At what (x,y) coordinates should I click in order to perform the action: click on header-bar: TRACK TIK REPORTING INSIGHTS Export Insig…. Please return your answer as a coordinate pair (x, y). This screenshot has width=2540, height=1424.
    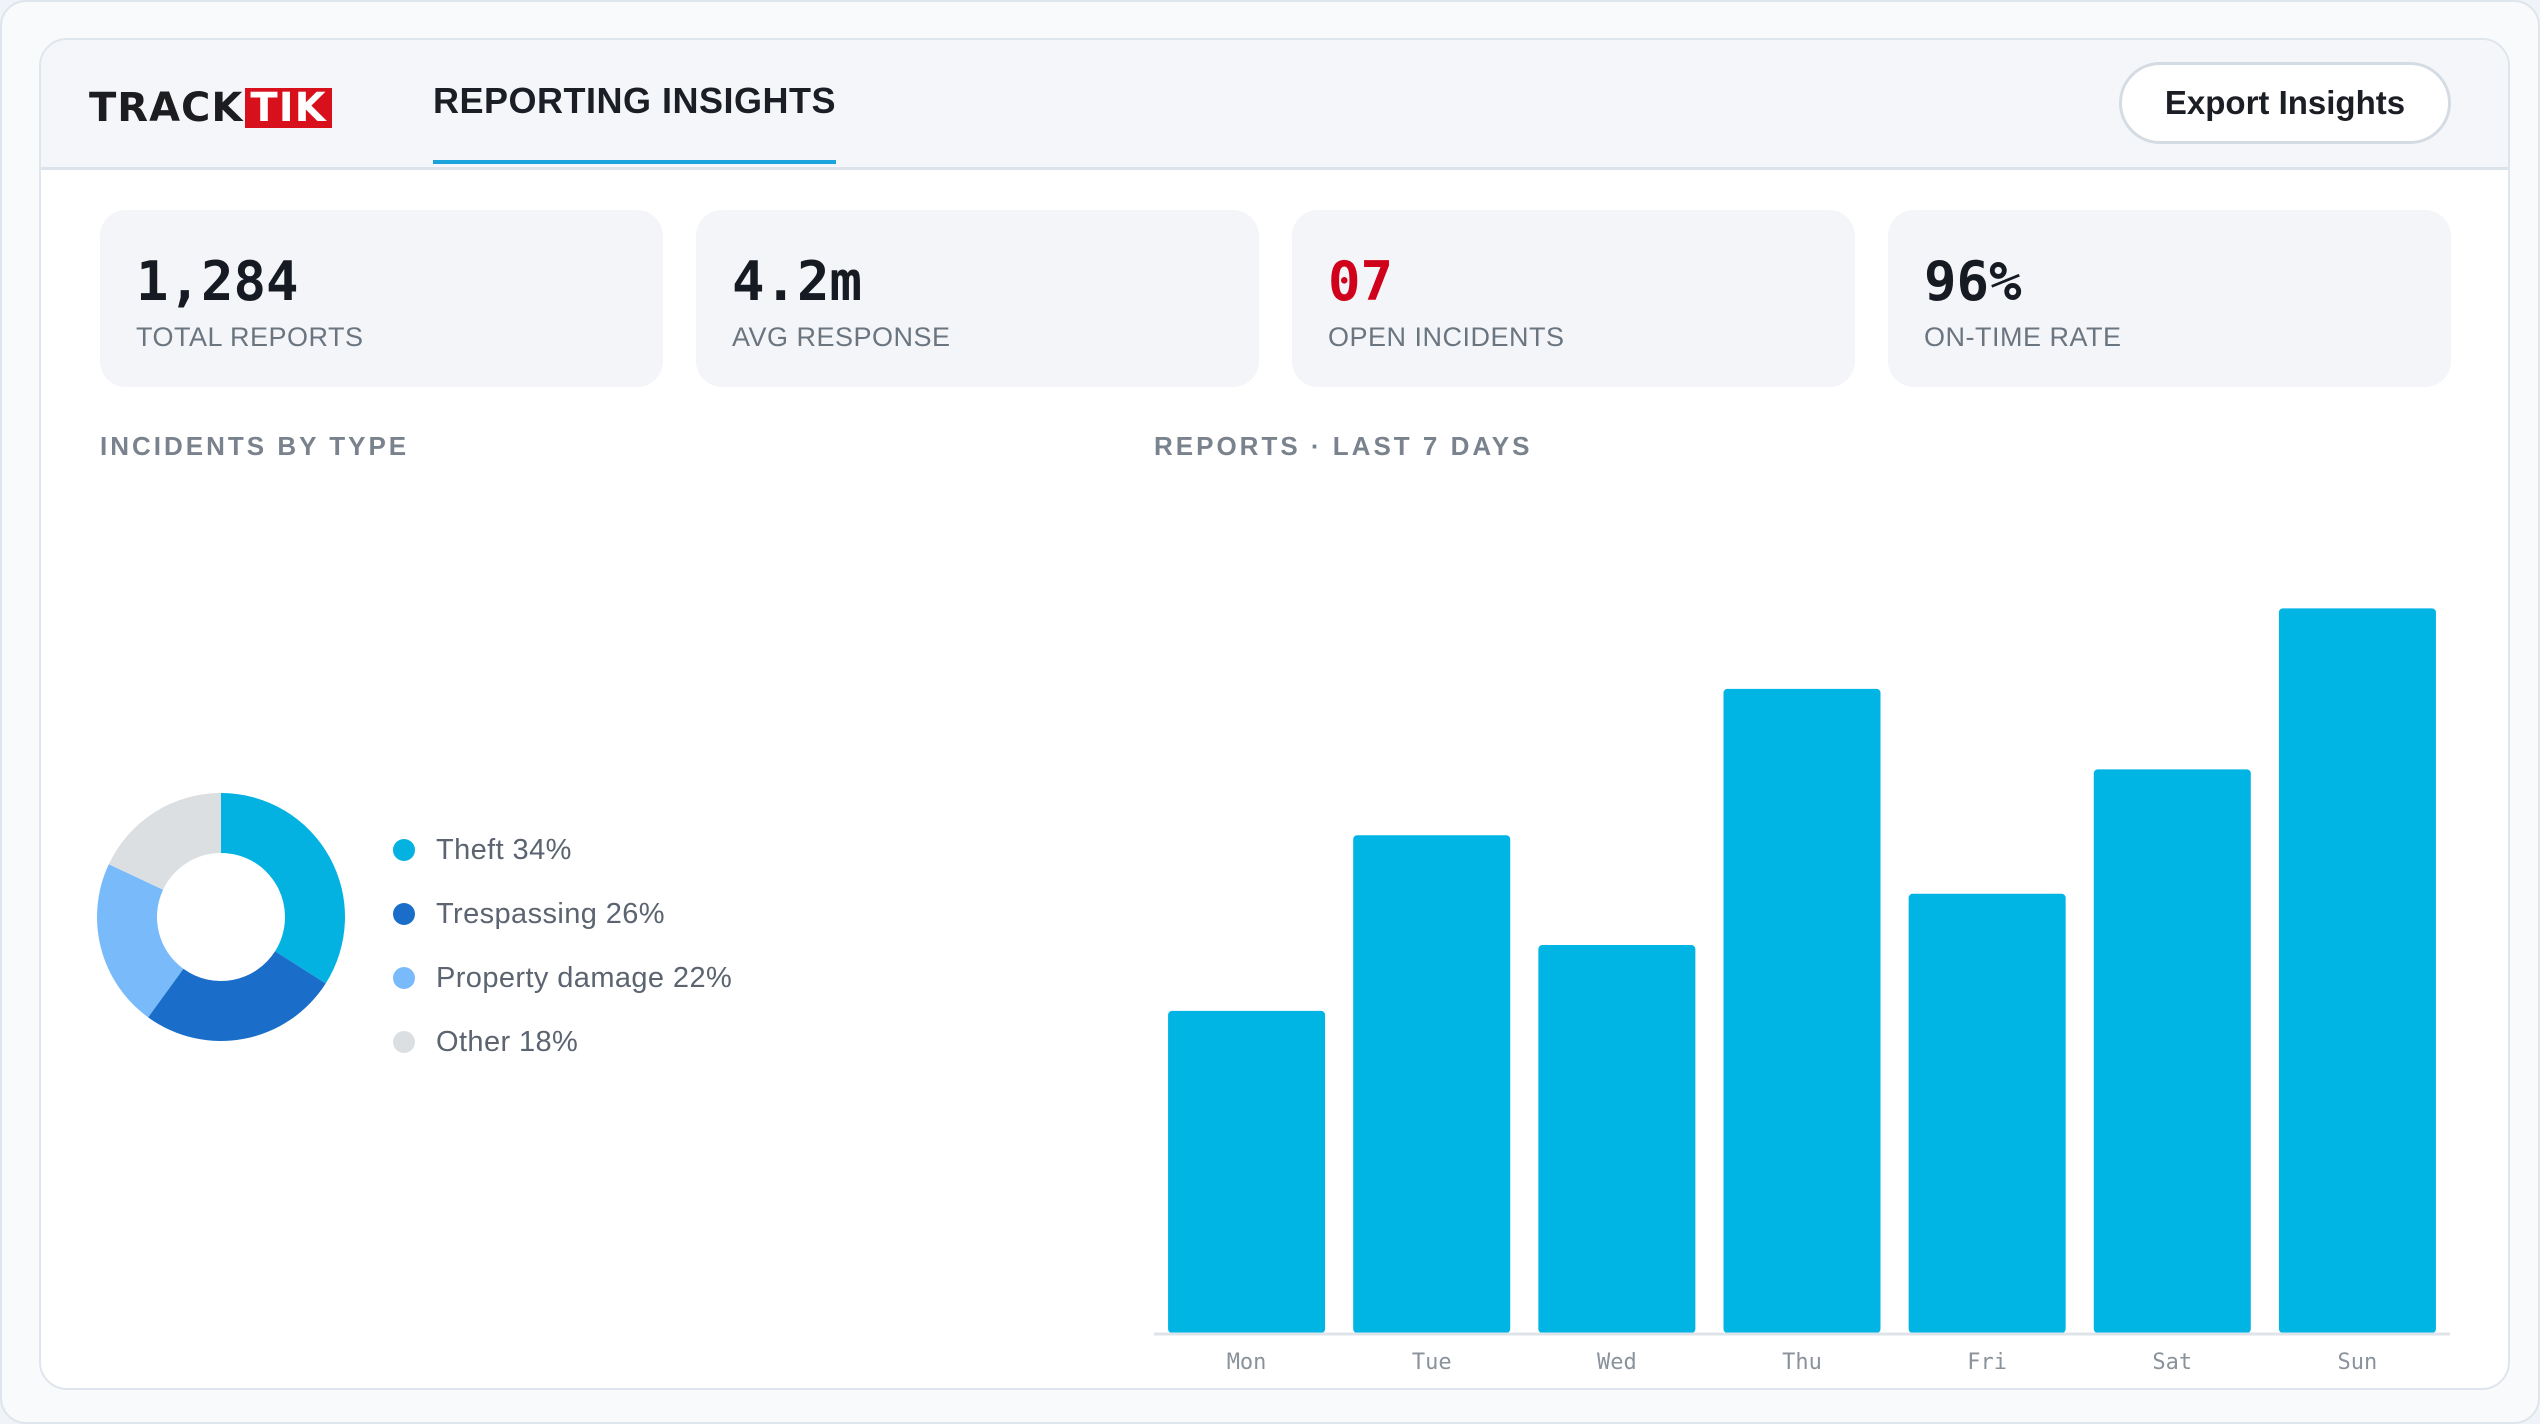
    Looking at the image, I should click on (1274, 105).